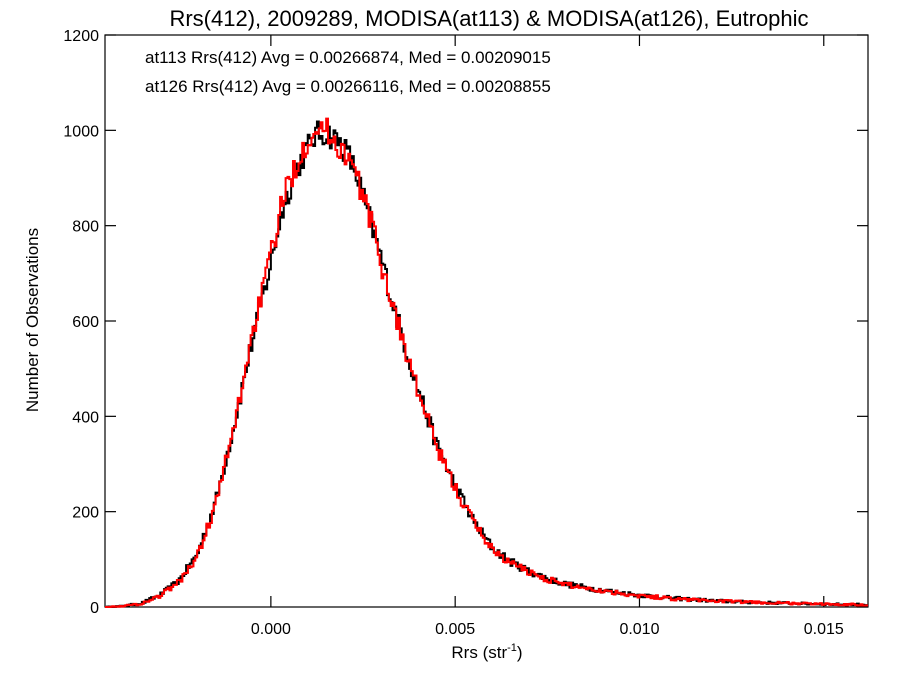 The image size is (900, 675). I want to click on y-tick-label: 1200, so click(81, 36).